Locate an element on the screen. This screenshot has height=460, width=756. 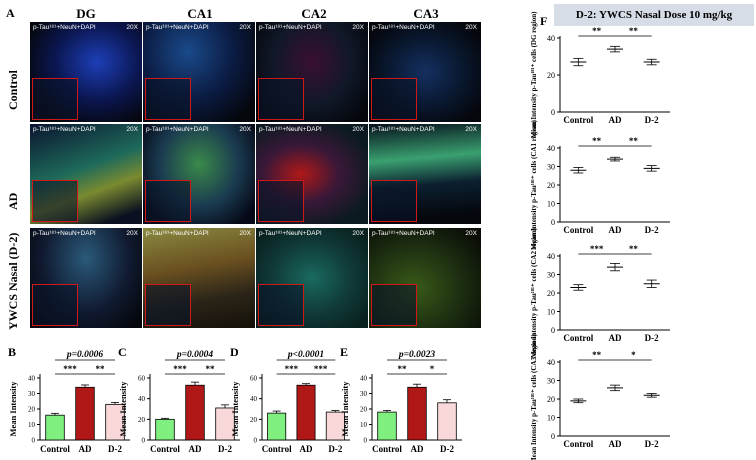
panel-letter-d: D is located at coordinates (234, 352).